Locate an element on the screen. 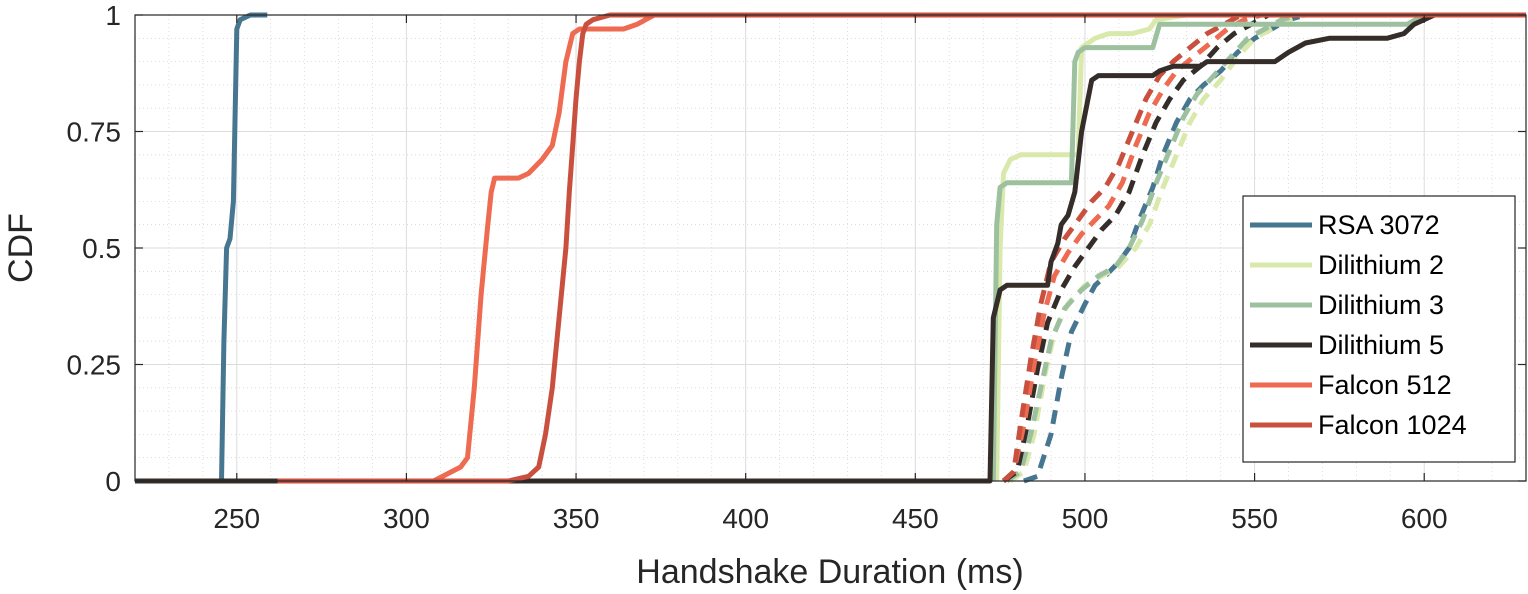 The height and width of the screenshot is (594, 1528). legend-label: Dilithium 5 is located at coordinates (1381, 345).